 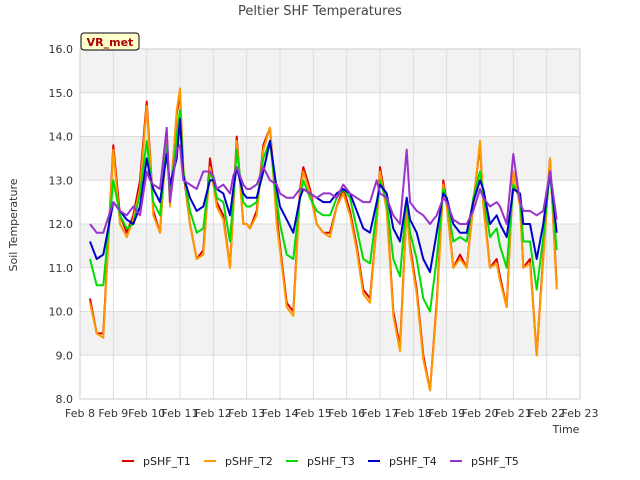 What do you see at coordinates (346, 413) in the screenshot?
I see `x-tick-label: Feb 16` at bounding box center [346, 413].